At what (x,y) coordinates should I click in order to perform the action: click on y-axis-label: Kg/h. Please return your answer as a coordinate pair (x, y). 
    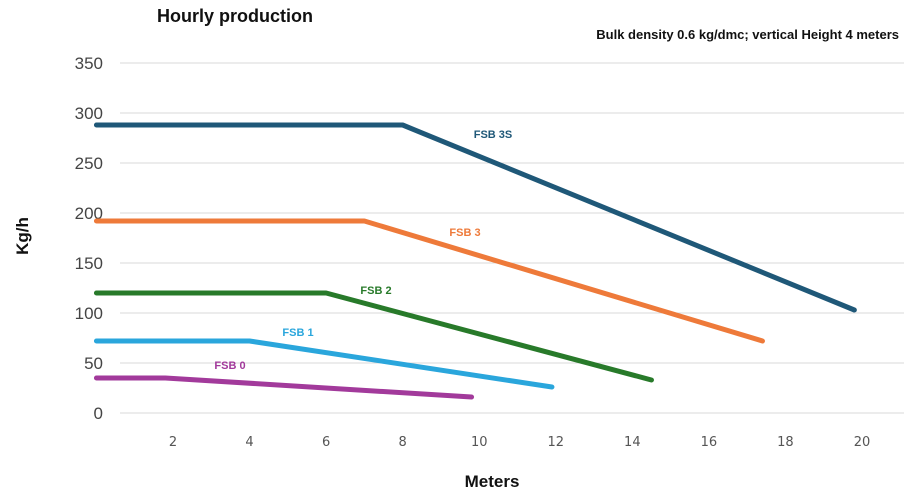
    Looking at the image, I should click on (22, 236).